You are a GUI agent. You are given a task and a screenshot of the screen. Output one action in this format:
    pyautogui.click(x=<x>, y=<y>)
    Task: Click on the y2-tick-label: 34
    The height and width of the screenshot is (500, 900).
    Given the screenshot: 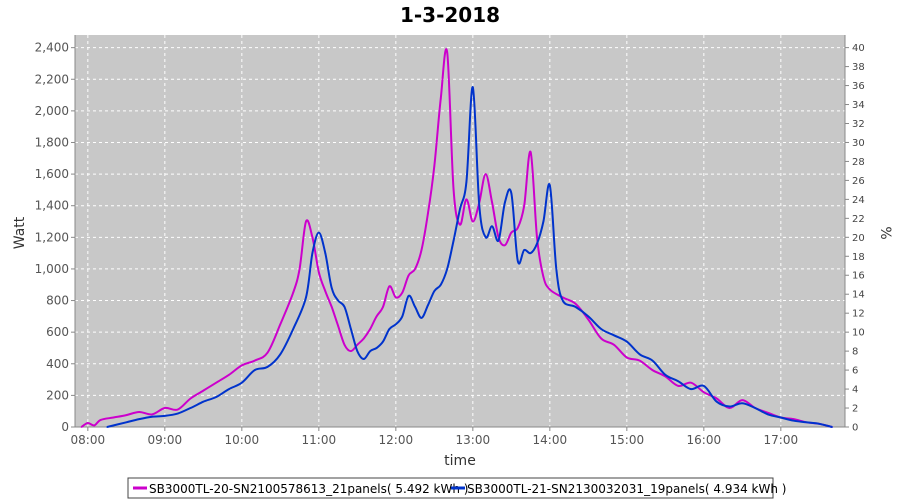 What is the action you would take?
    pyautogui.click(x=858, y=105)
    